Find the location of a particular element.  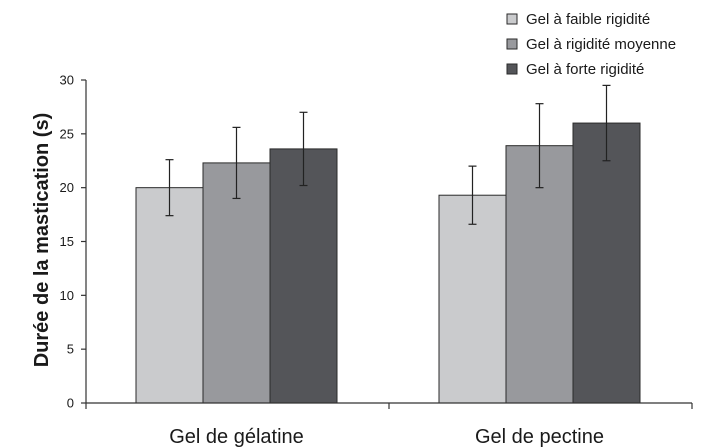

y-tick-label: 25 is located at coordinates (67, 133).